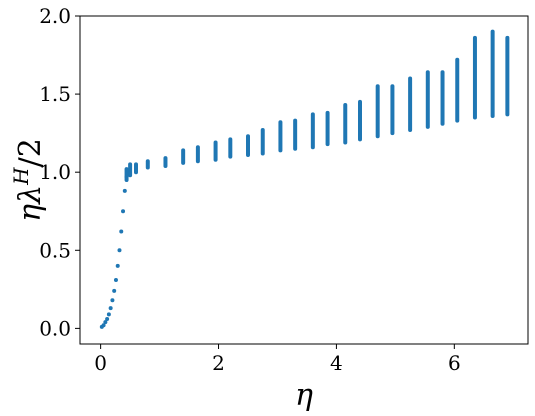 The width and height of the screenshot is (535, 416). What do you see at coordinates (30, 203) in the screenshot?
I see `y-axis-label-base: ηλ` at bounding box center [30, 203].